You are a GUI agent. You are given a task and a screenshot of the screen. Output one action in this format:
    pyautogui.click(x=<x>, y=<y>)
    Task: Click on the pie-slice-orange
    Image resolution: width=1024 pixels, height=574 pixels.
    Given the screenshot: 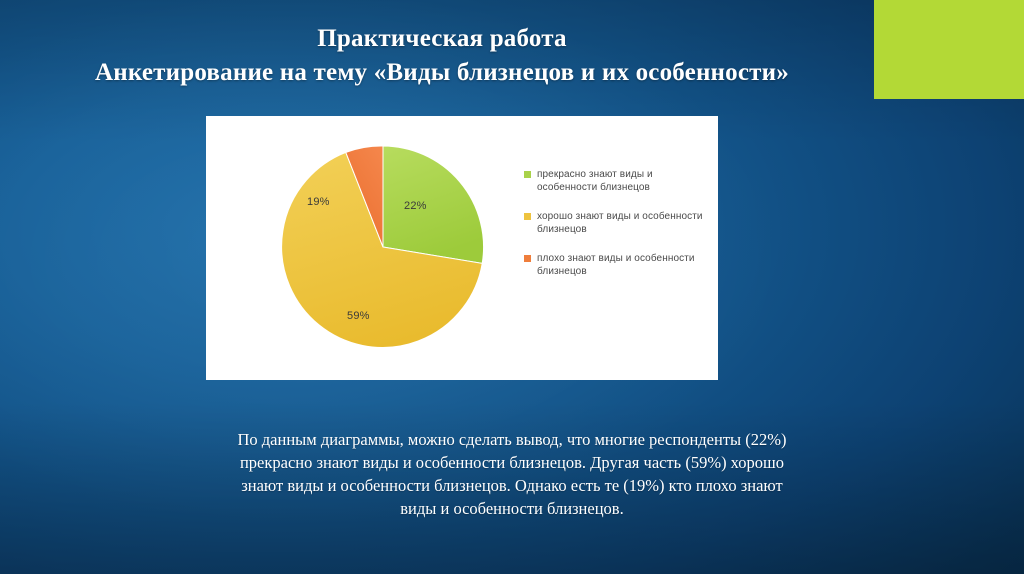 What is the action you would take?
    pyautogui.click(x=364, y=196)
    